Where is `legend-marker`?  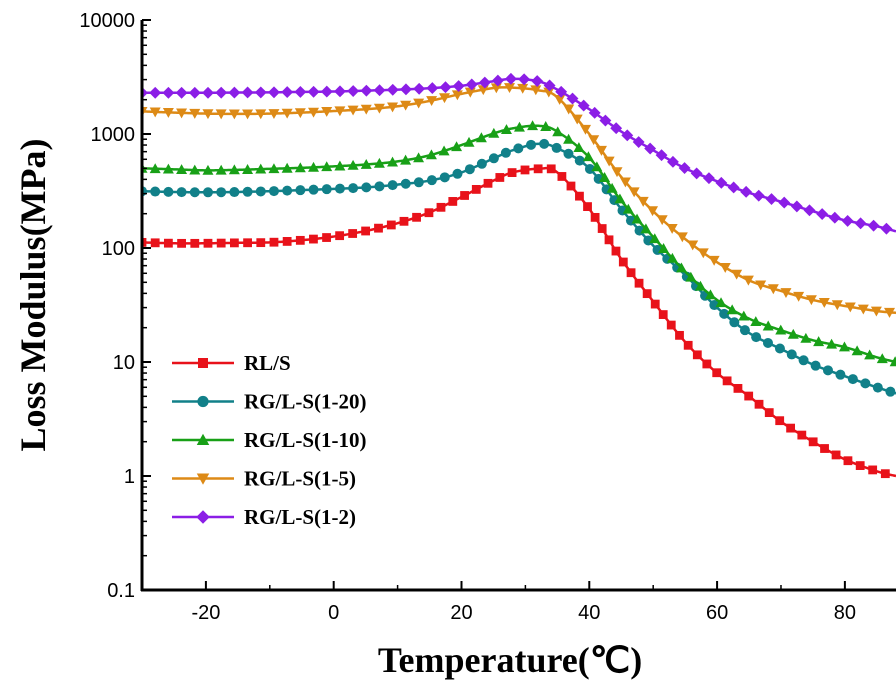
legend-marker is located at coordinates (203, 363).